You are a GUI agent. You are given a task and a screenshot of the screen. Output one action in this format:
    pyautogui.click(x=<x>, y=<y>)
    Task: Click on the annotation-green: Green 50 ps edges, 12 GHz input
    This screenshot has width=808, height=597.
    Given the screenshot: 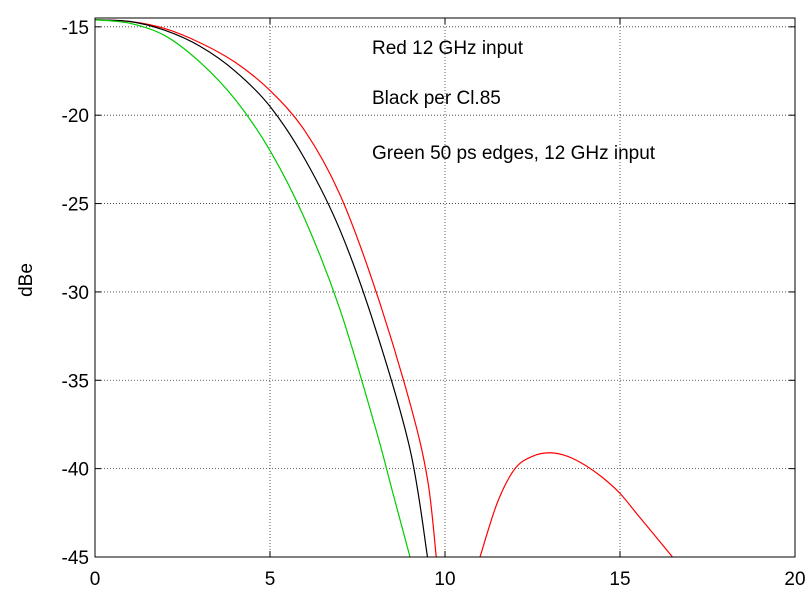 What is the action you would take?
    pyautogui.click(x=514, y=153)
    